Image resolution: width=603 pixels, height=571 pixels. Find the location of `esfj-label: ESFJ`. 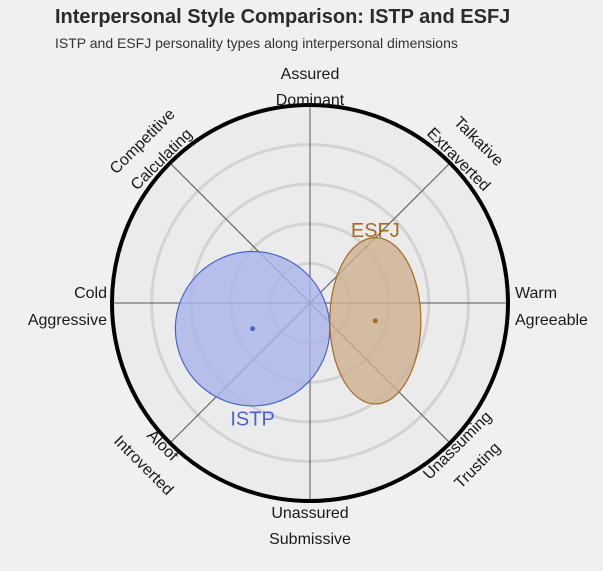

esfj-label: ESFJ is located at coordinates (375, 231).